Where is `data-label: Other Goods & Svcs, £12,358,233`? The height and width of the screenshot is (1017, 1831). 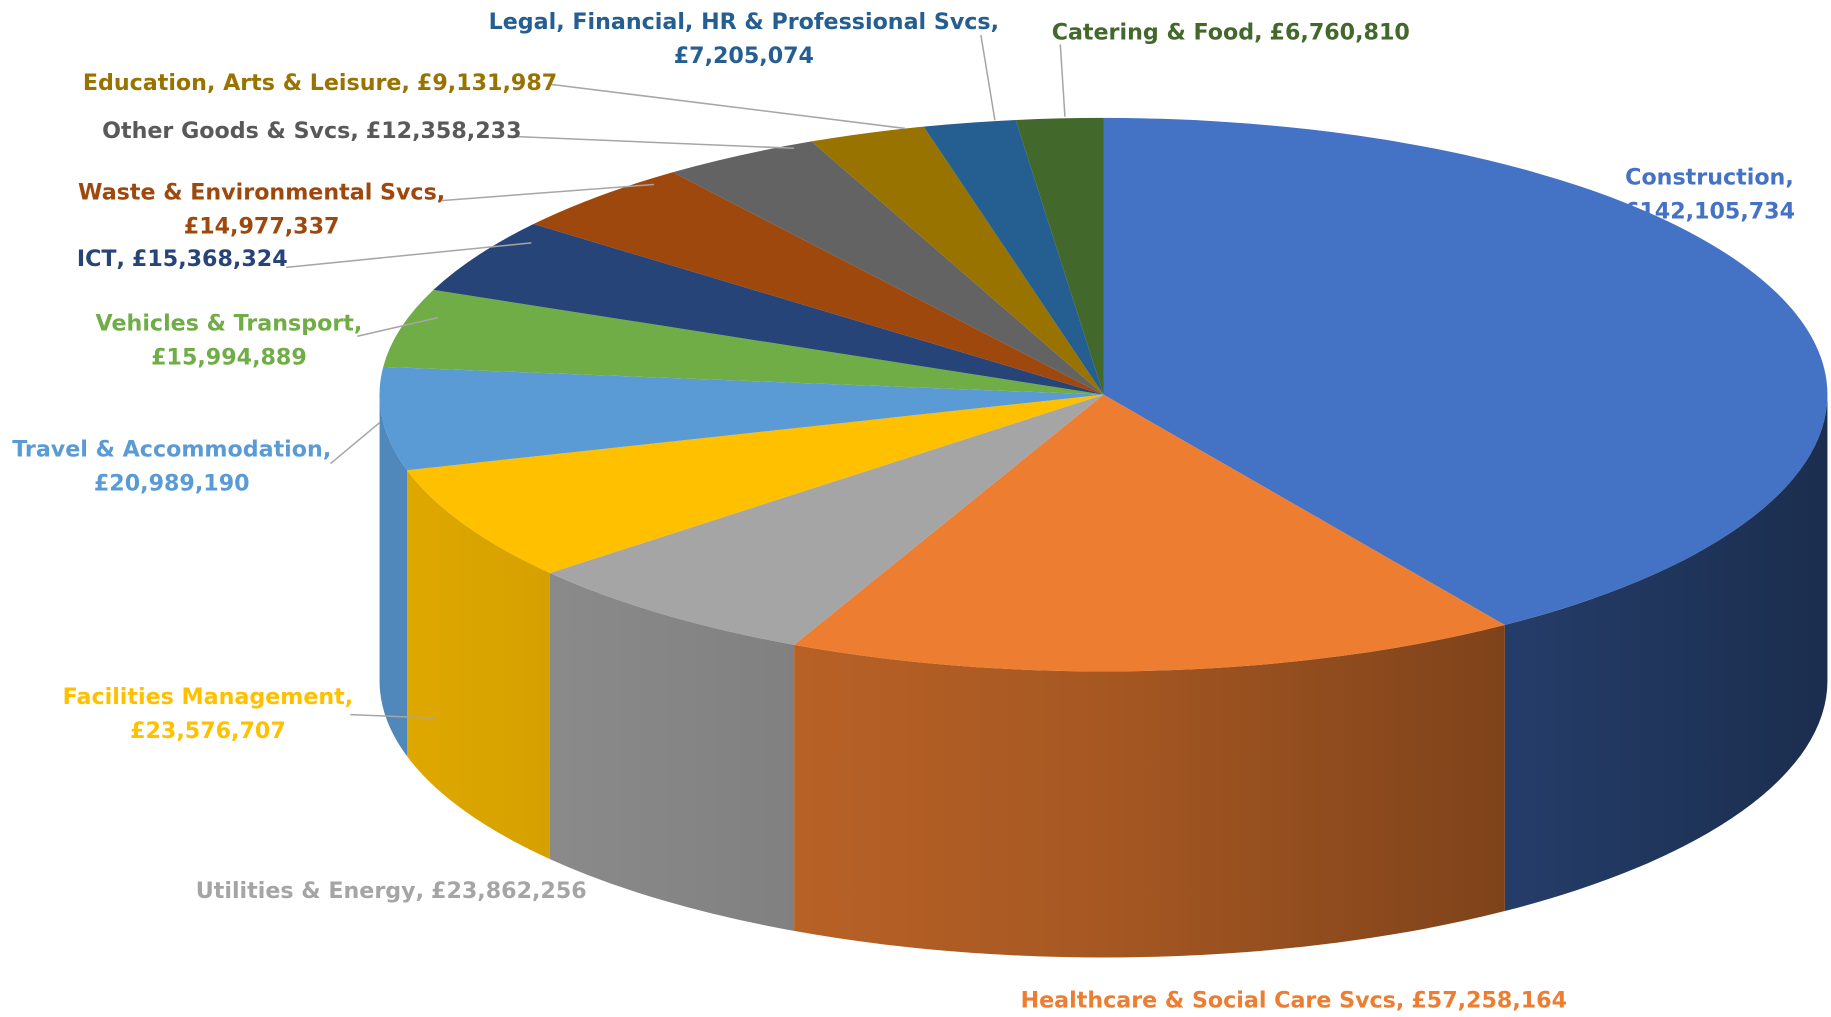 data-label: Other Goods & Svcs, £12,358,233 is located at coordinates (311, 130).